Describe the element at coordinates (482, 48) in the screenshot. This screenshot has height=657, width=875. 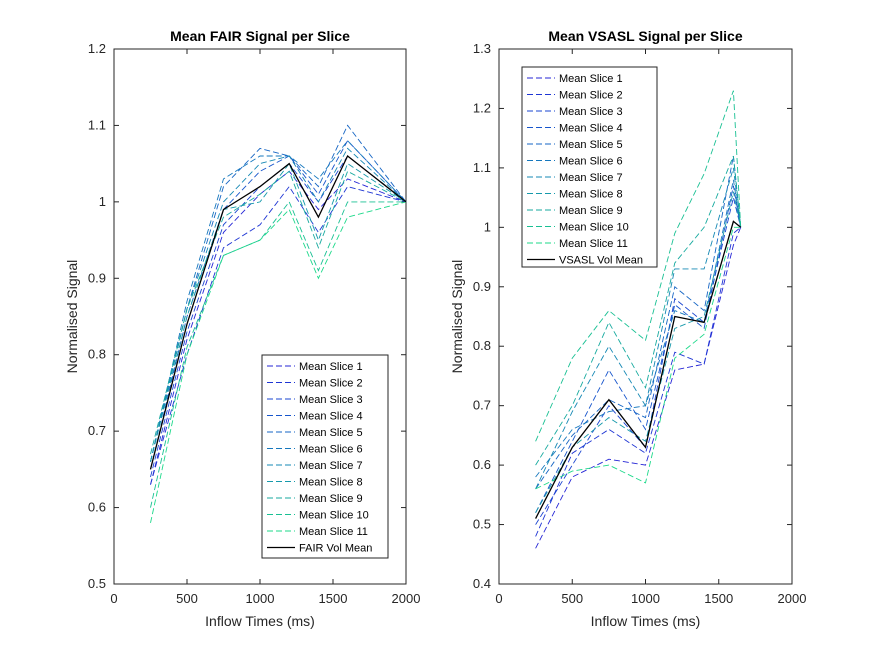
I see `y-tick-label: 1.3` at that location.